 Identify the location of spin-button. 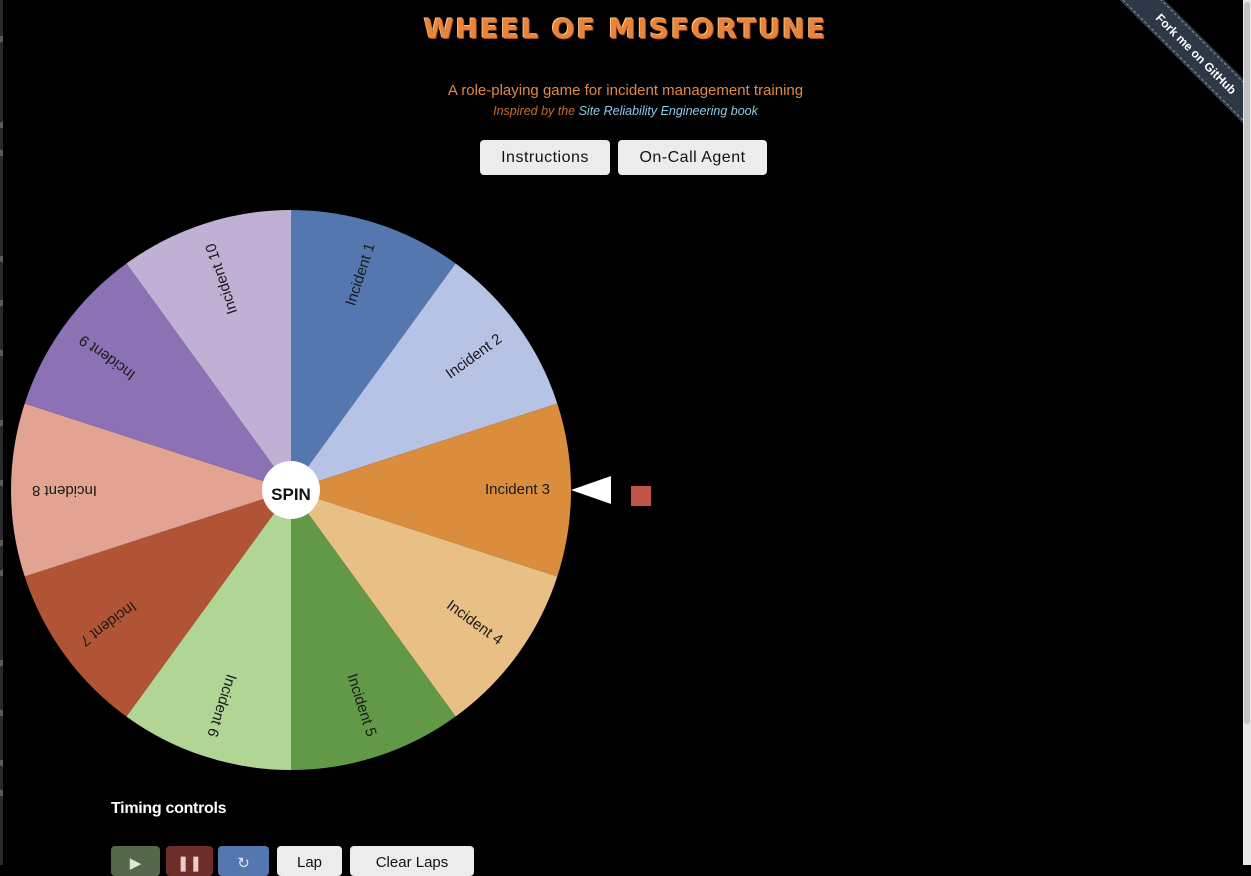
(291, 490).